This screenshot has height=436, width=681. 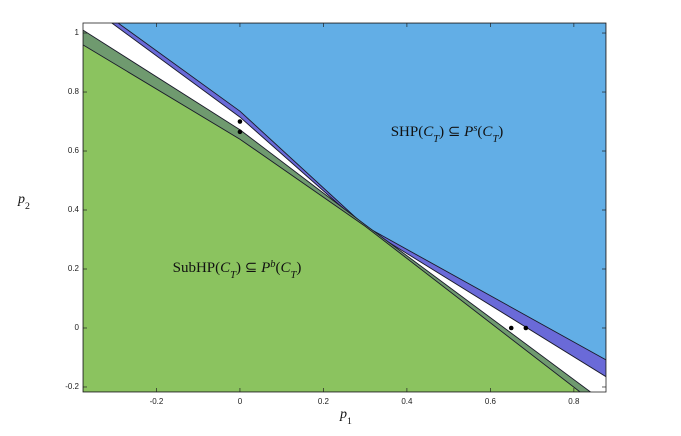 What do you see at coordinates (407, 132) in the screenshot?
I see `text-part: SHP(` at bounding box center [407, 132].